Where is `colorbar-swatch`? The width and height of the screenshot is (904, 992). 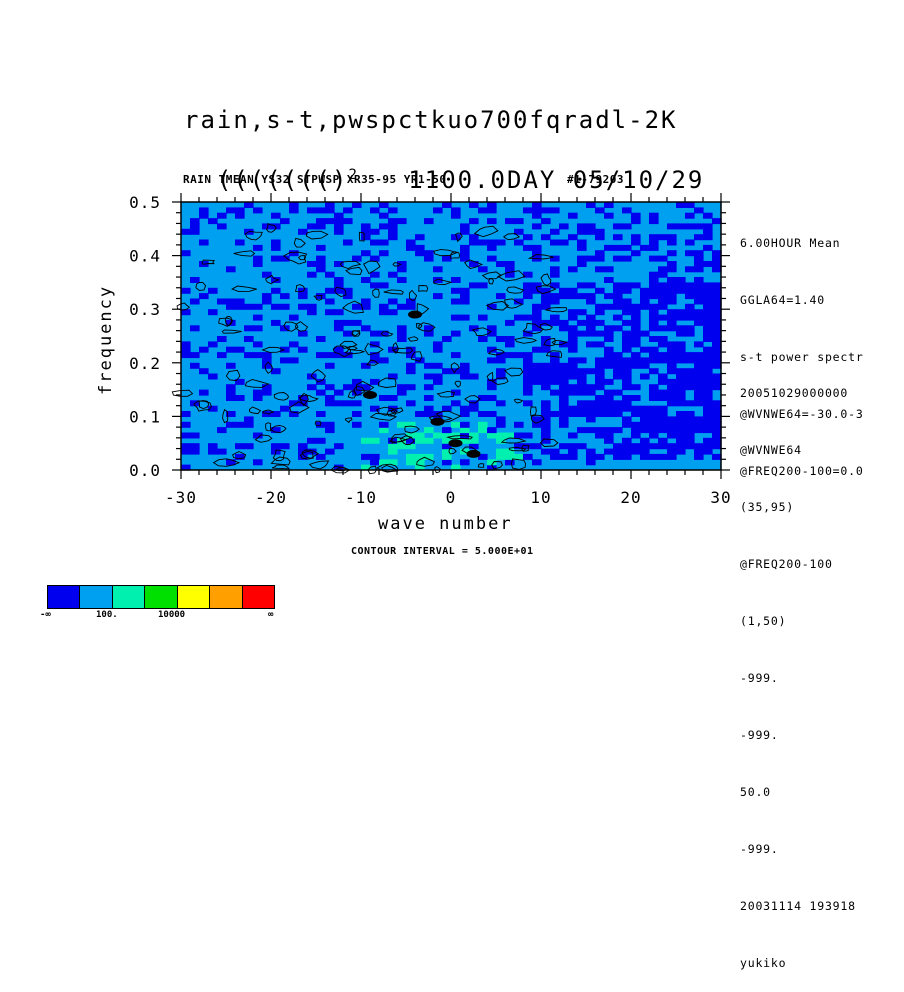
colorbar-swatch is located at coordinates (95, 597).